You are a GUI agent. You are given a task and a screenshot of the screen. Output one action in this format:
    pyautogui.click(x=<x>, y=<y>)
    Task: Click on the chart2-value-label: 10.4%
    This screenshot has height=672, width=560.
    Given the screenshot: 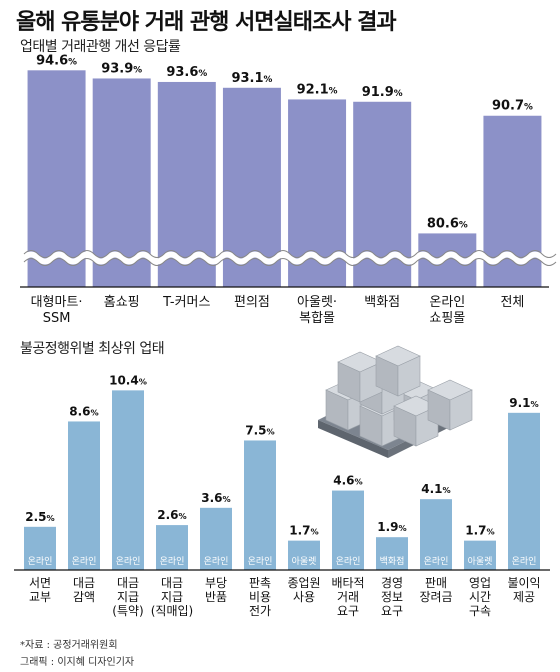 What is the action you would take?
    pyautogui.click(x=128, y=380)
    